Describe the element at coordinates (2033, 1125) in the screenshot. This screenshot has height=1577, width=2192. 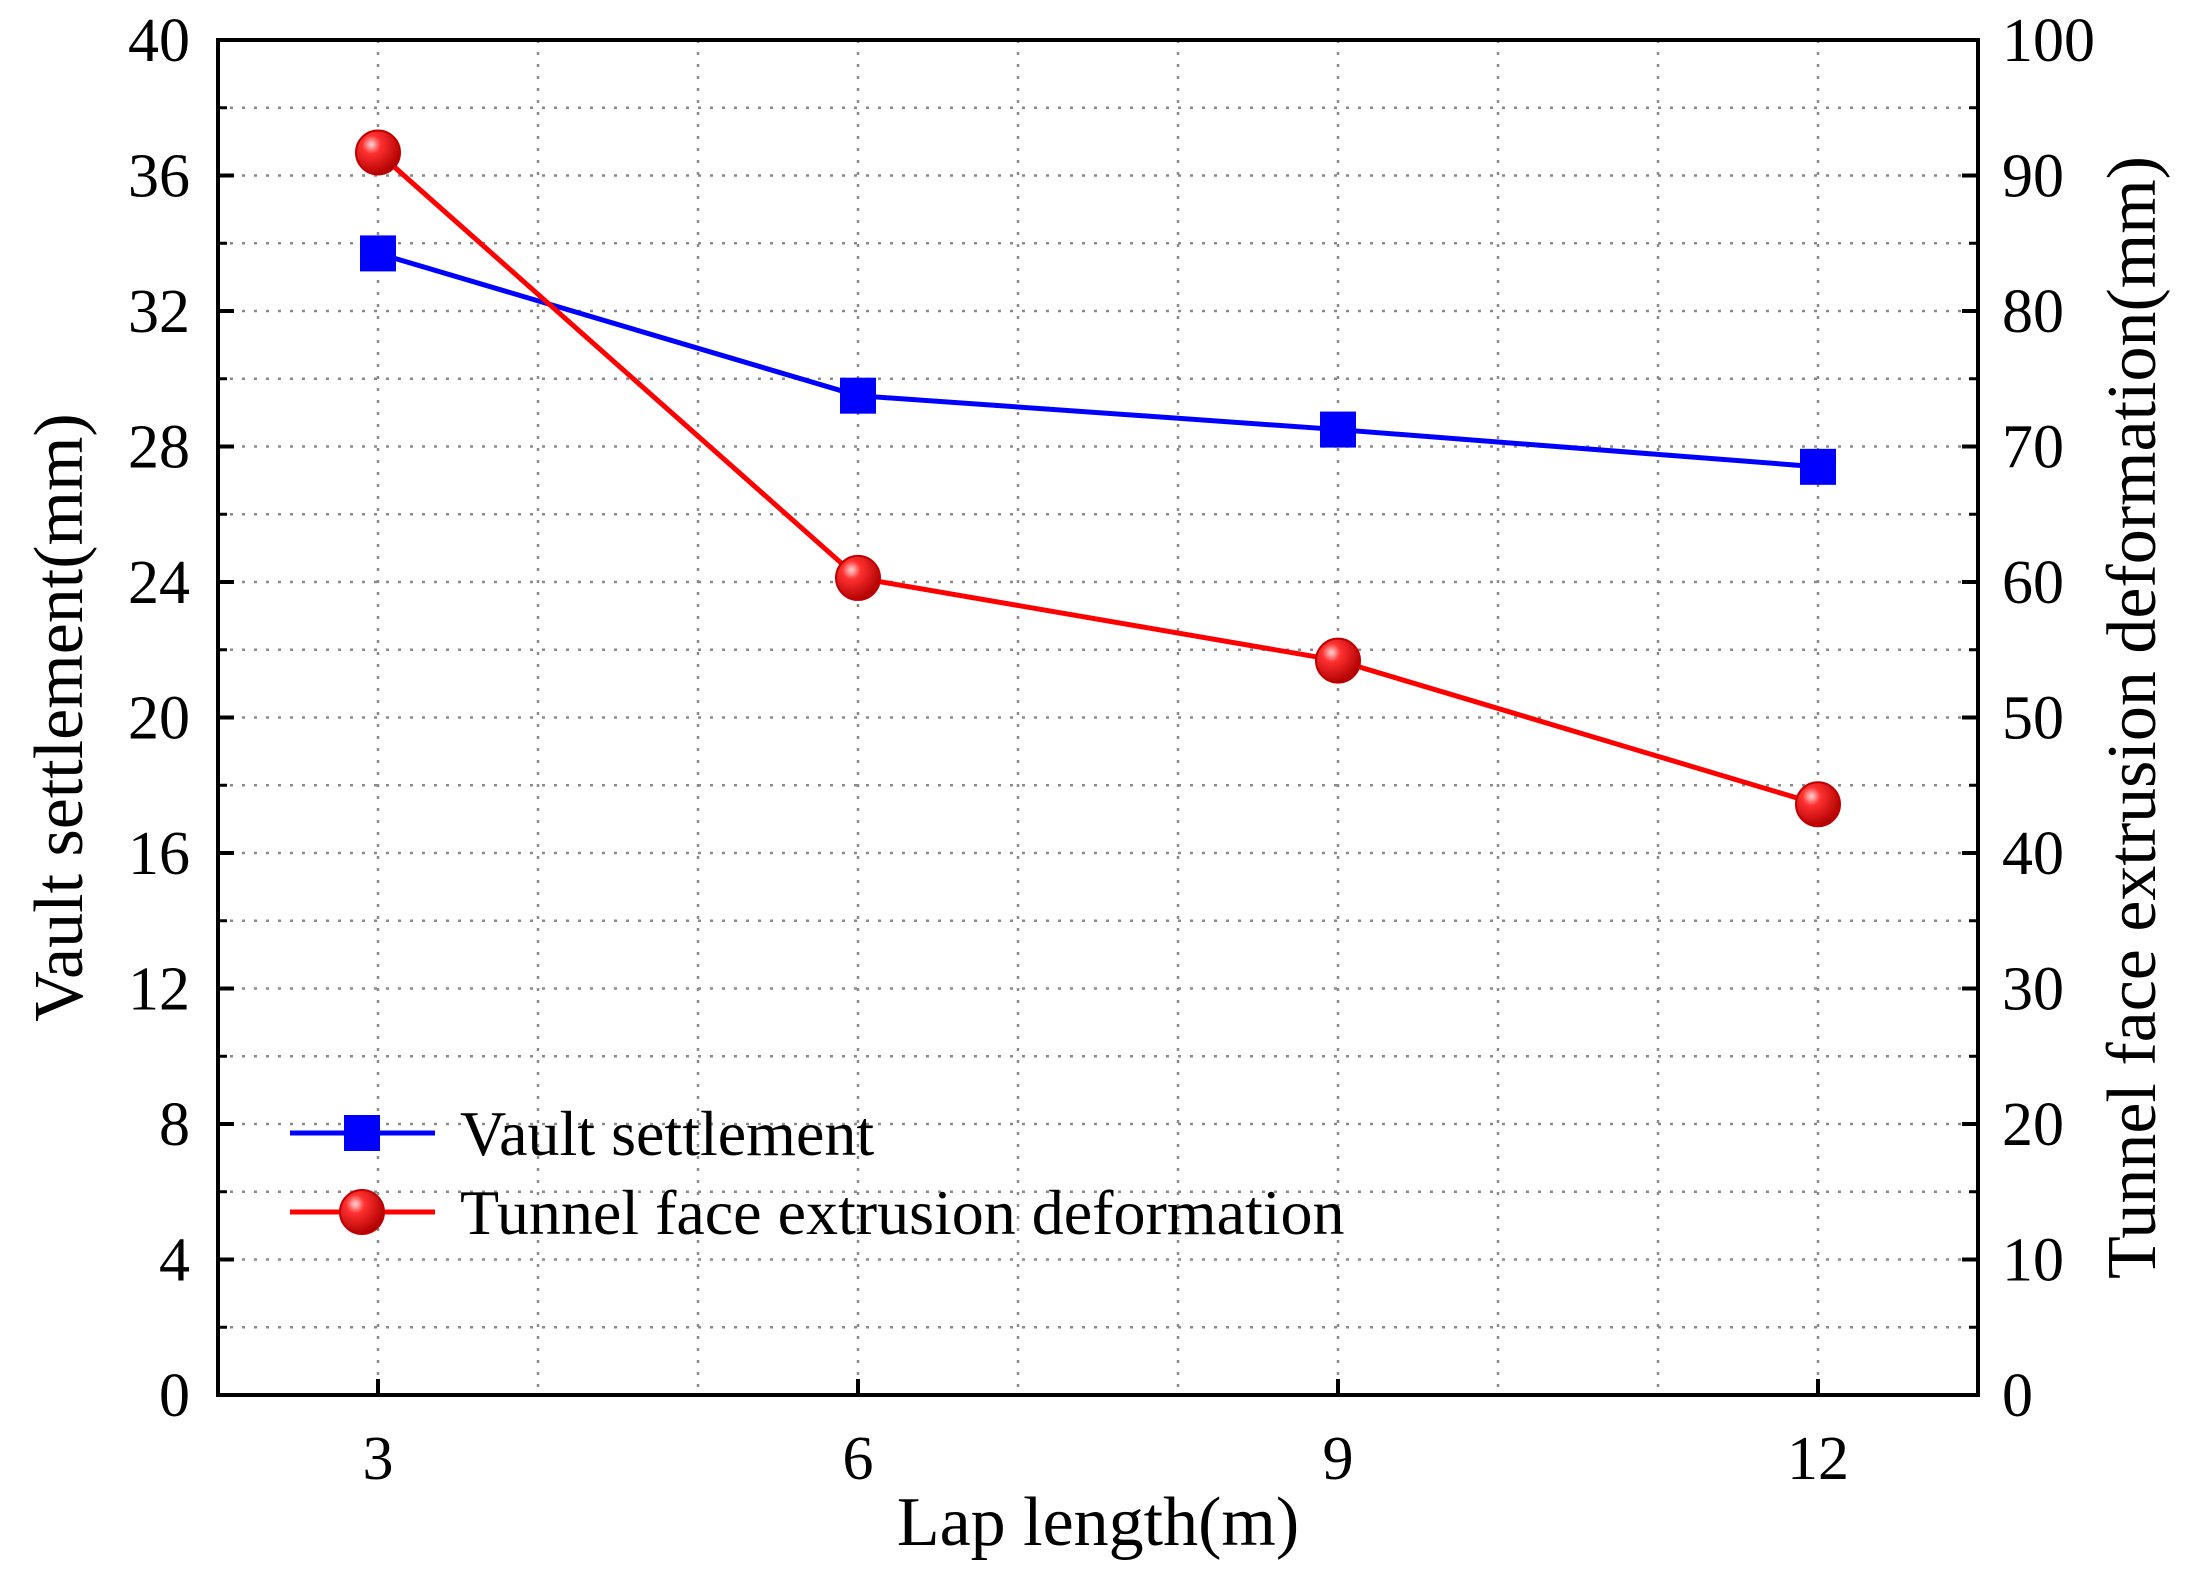
I see `y-right-tick-label: 20` at that location.